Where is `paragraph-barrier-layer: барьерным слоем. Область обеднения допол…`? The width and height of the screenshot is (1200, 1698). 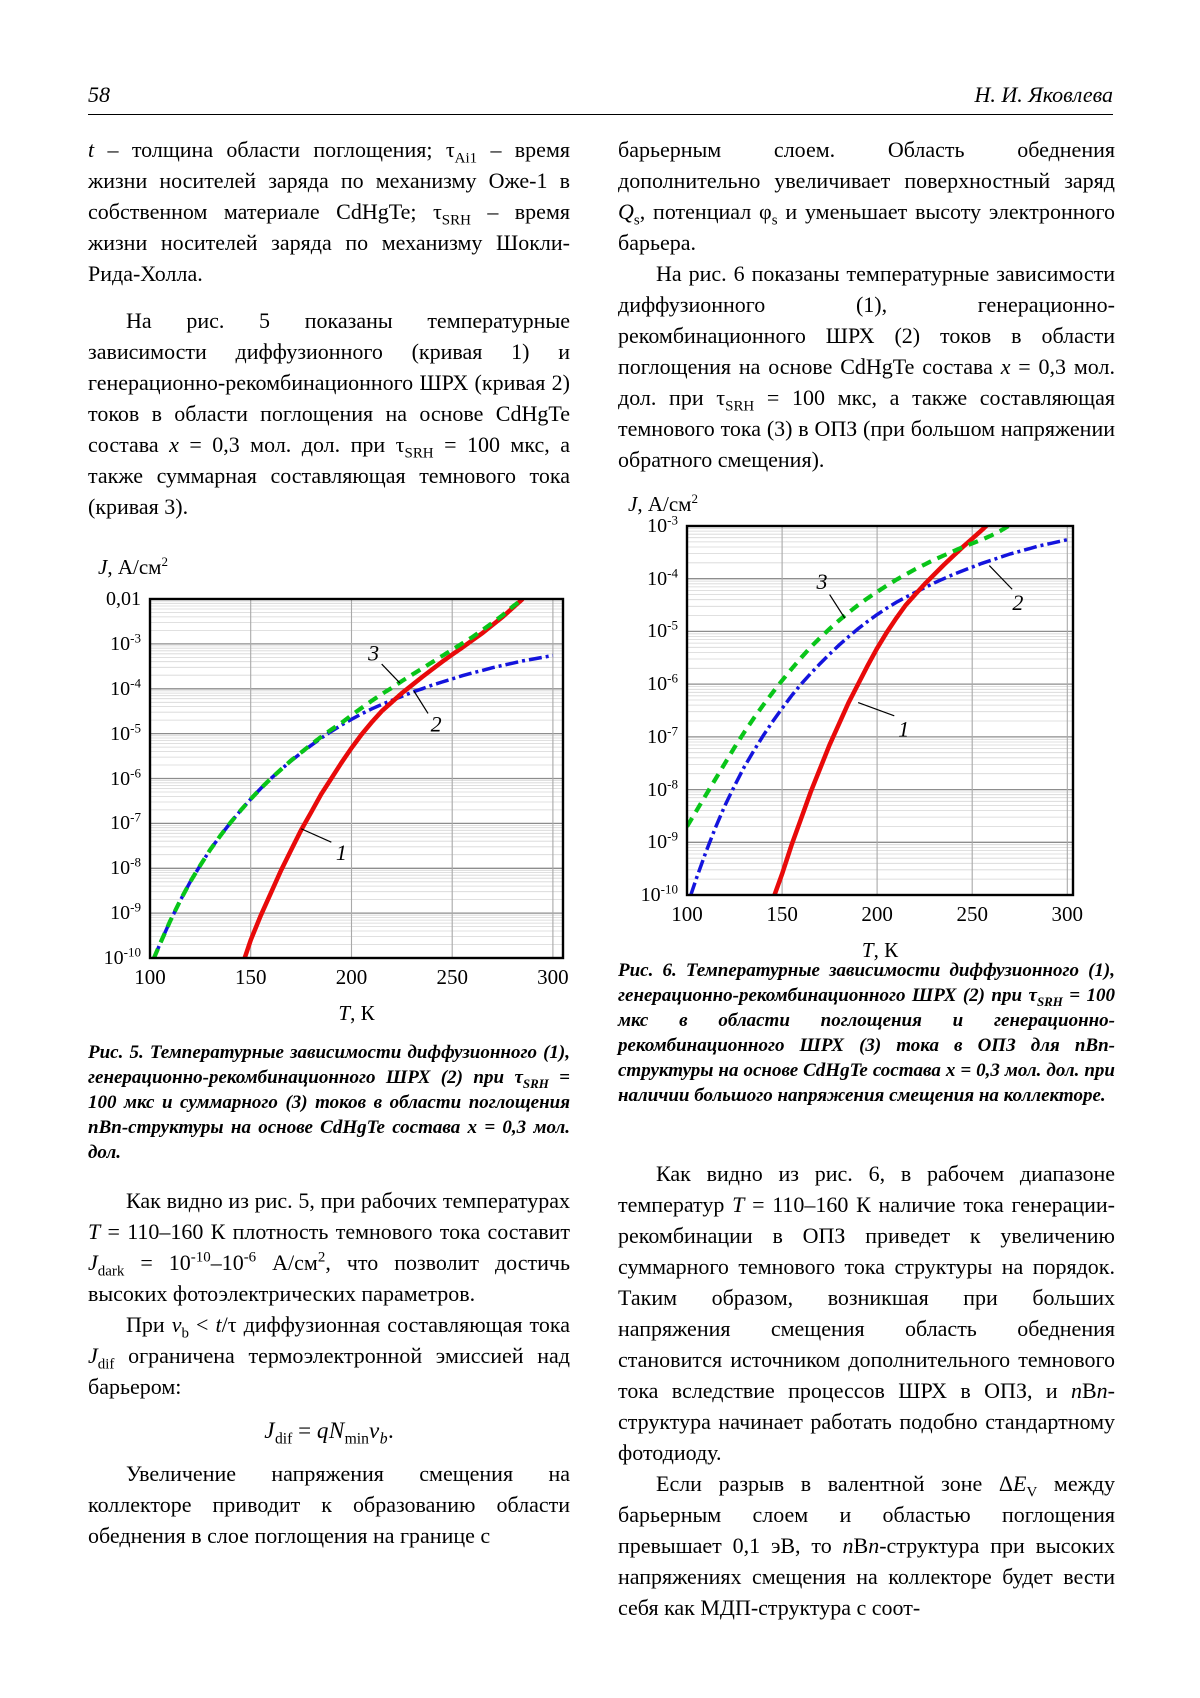 paragraph-barrier-layer: барьерным слоем. Область обеднения допол… is located at coordinates (866, 196).